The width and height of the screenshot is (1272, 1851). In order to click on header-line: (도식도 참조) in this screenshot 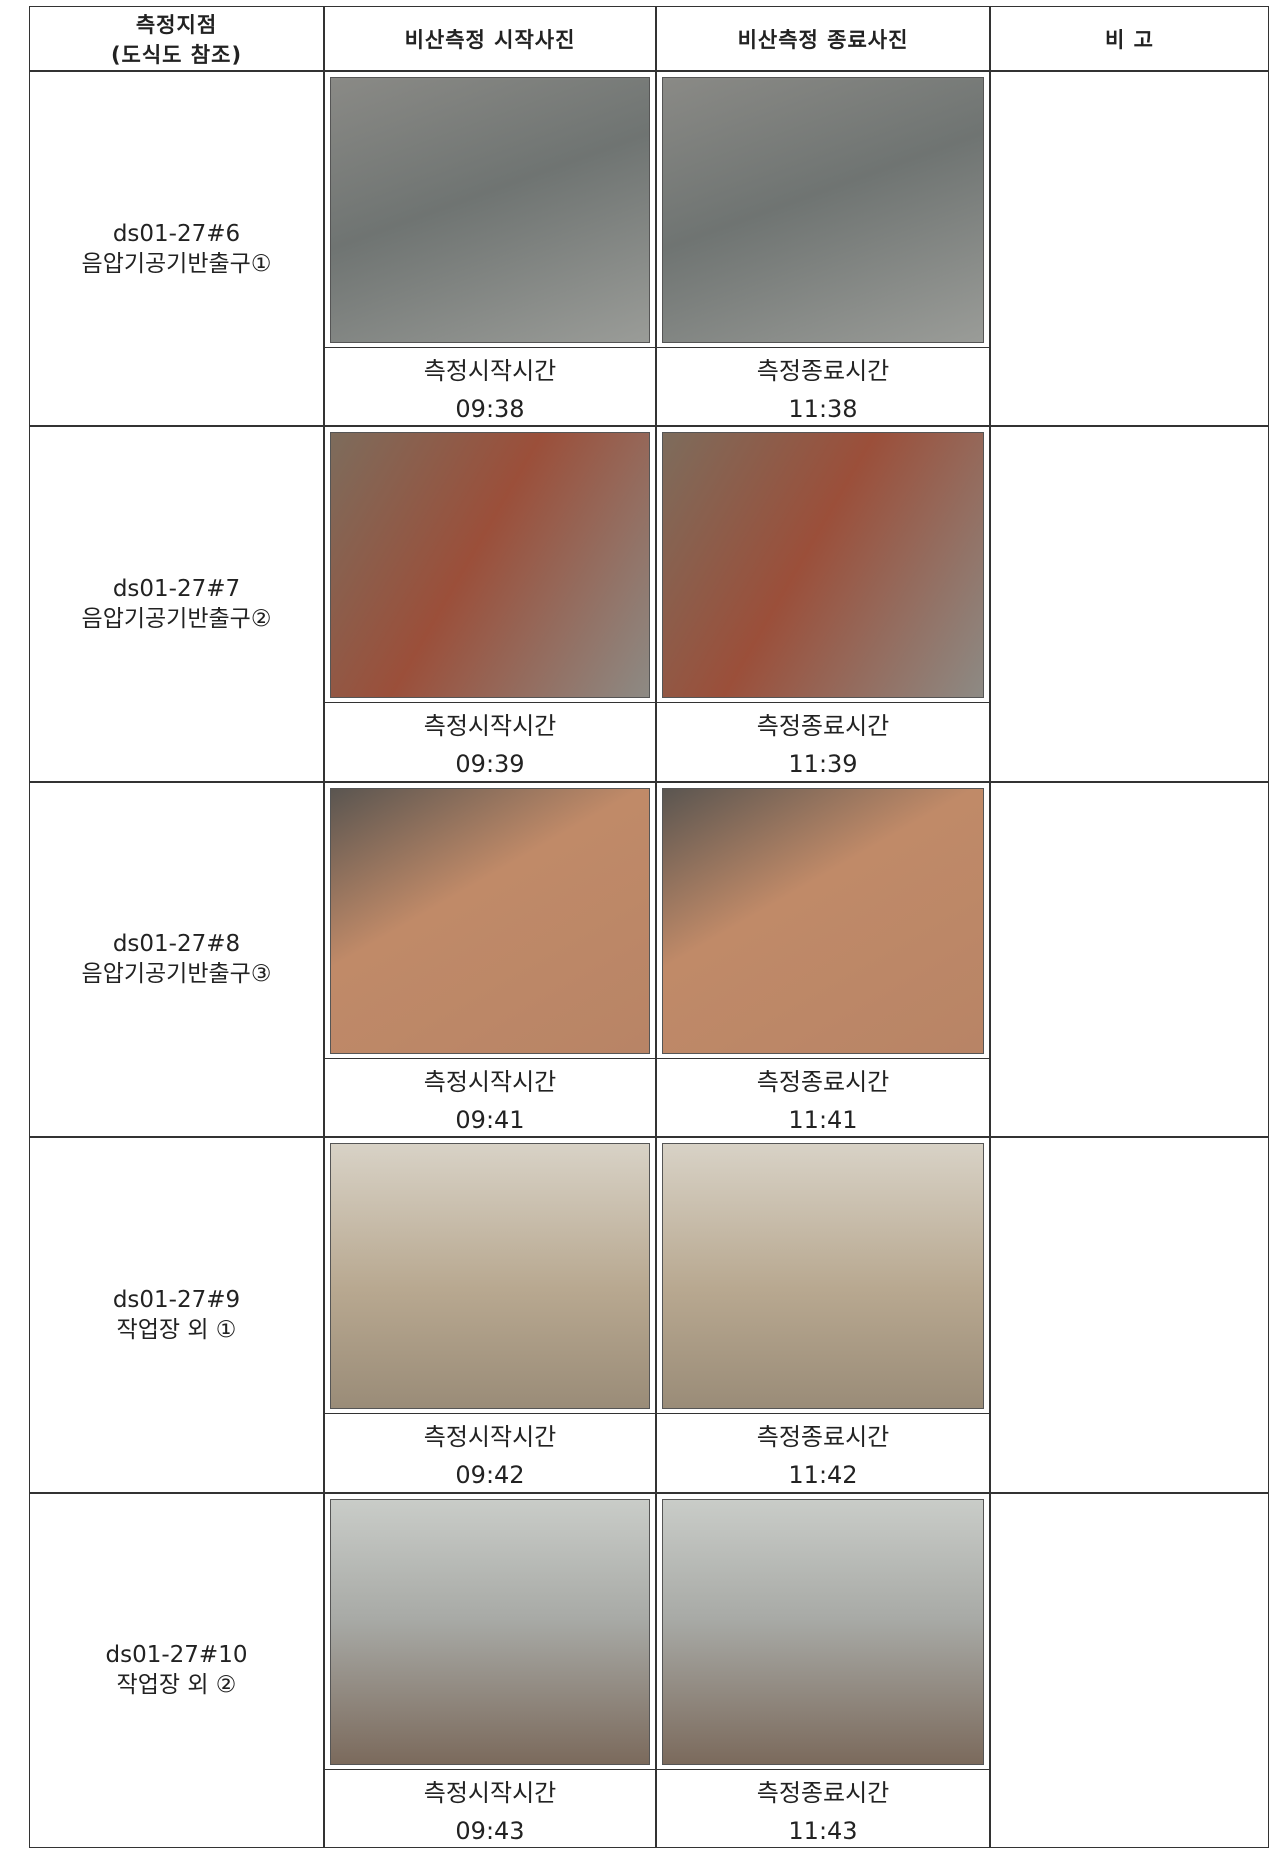, I will do `click(176, 54)`.